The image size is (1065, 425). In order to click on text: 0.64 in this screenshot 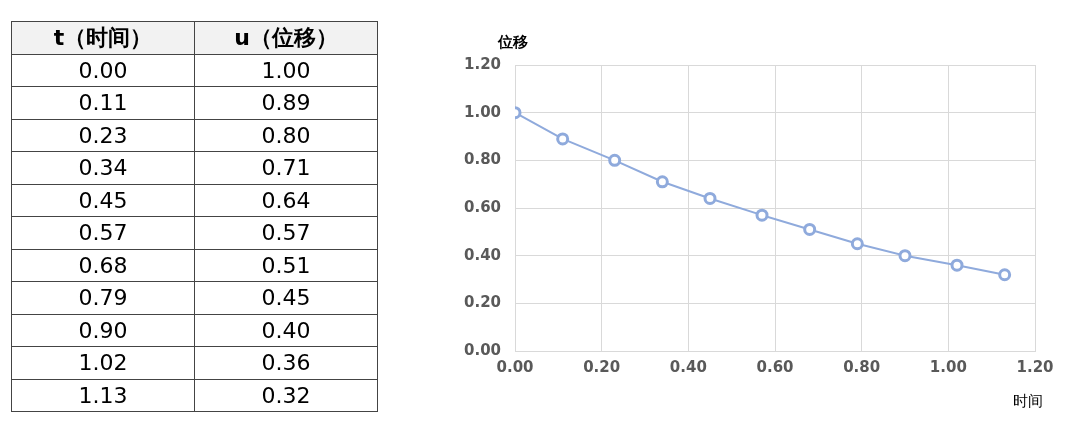, I will do `click(286, 200)`.